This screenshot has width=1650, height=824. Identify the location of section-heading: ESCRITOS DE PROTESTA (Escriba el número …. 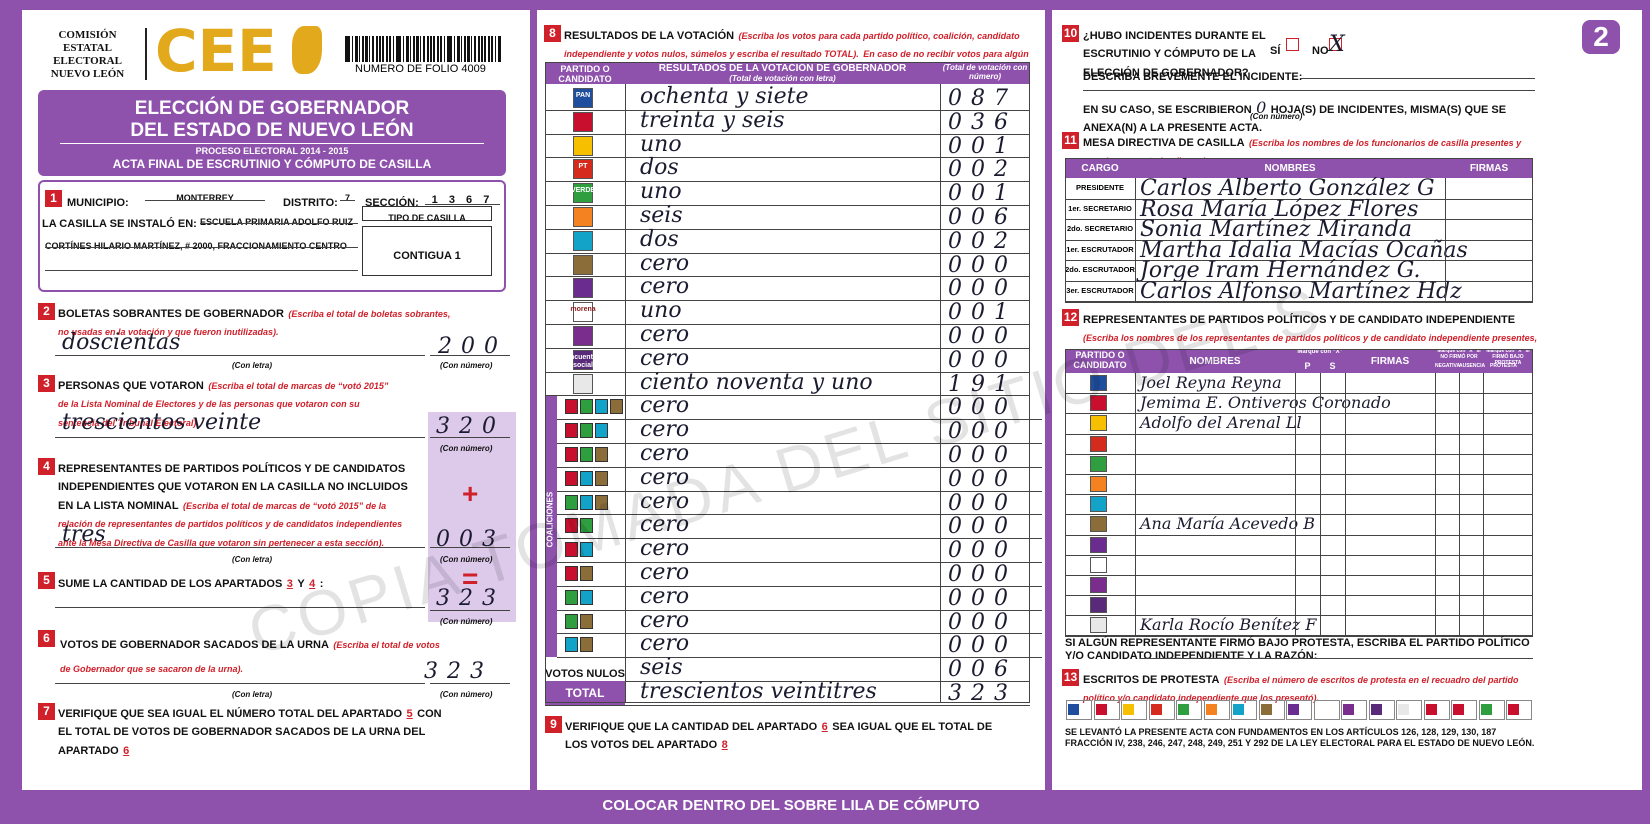
(1308, 688).